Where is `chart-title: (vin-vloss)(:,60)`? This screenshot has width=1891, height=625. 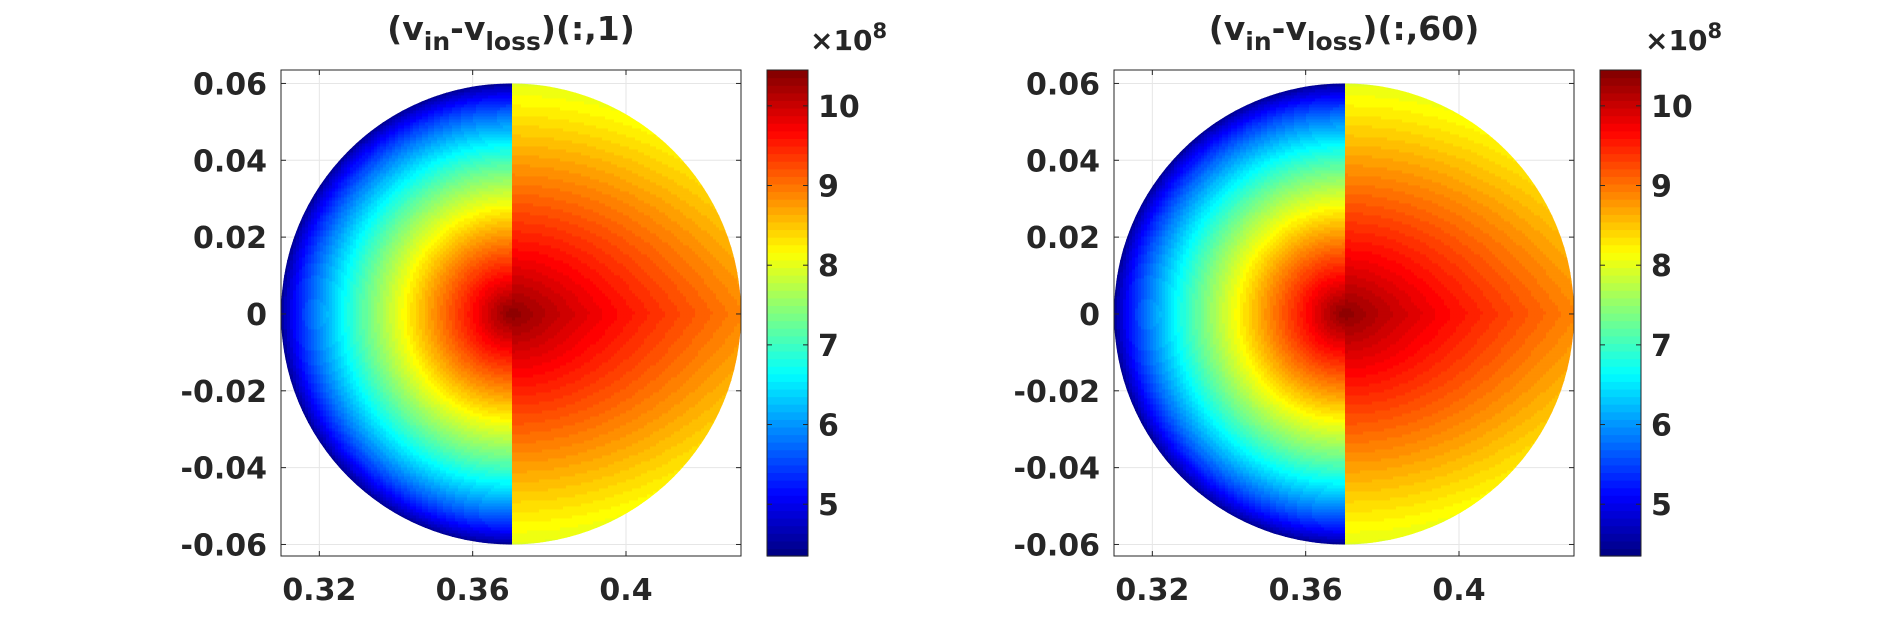
chart-title: (vin-vloss)(:,60) is located at coordinates (1344, 32).